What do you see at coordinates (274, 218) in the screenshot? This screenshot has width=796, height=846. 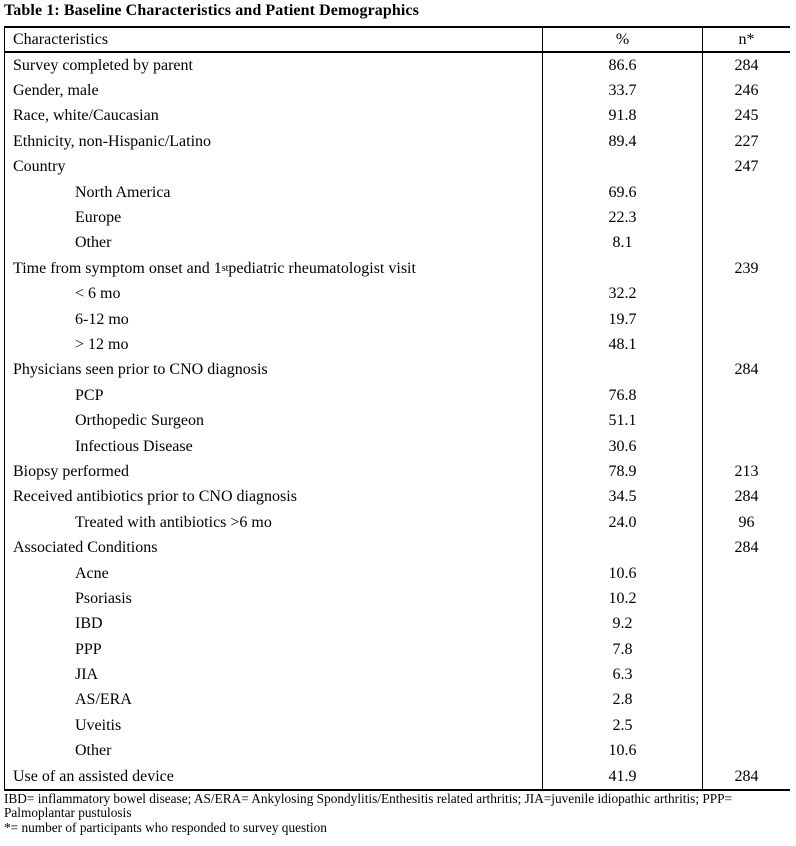 I see `row-label: Europe` at bounding box center [274, 218].